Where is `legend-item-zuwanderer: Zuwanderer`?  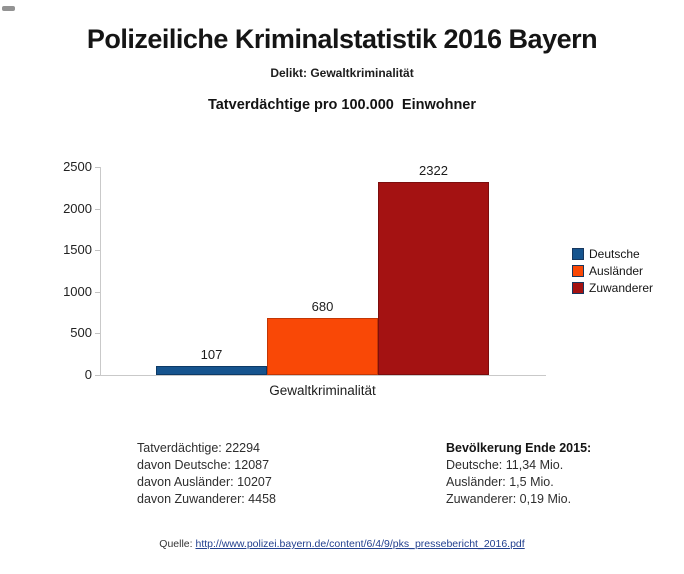 legend-item-zuwanderer: Zuwanderer is located at coordinates (613, 287).